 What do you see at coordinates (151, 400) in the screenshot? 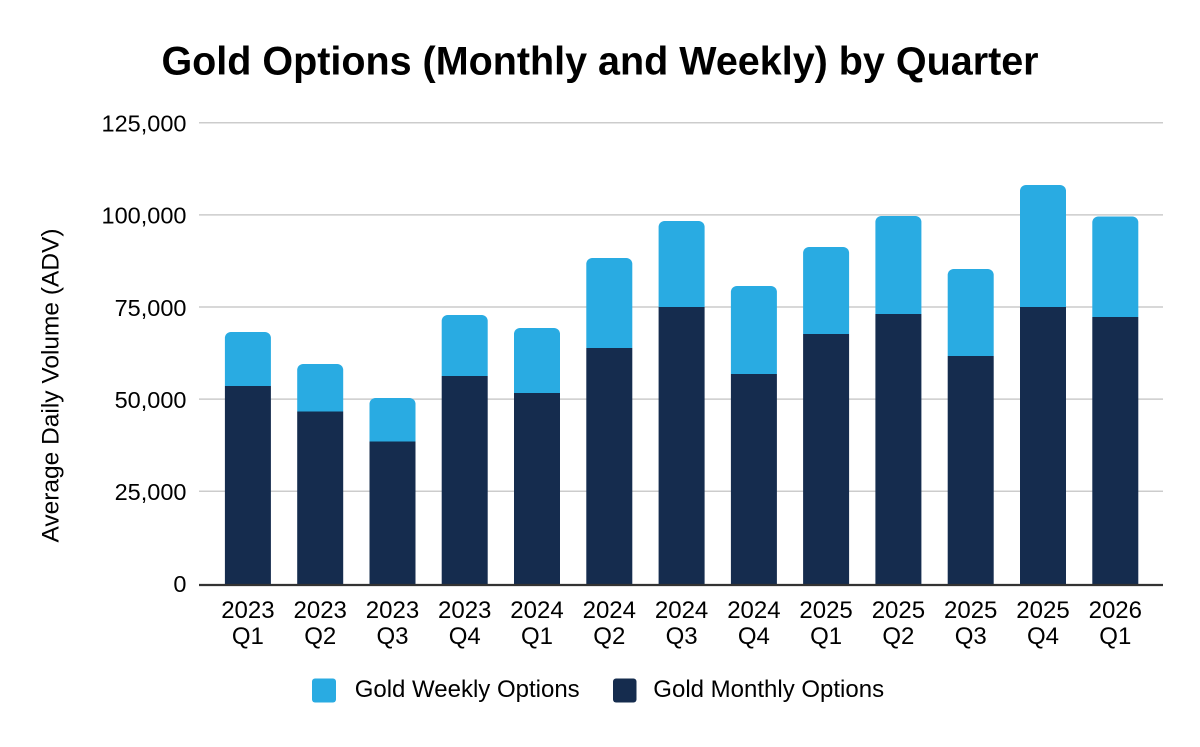
I see `svg-text: 50,000` at bounding box center [151, 400].